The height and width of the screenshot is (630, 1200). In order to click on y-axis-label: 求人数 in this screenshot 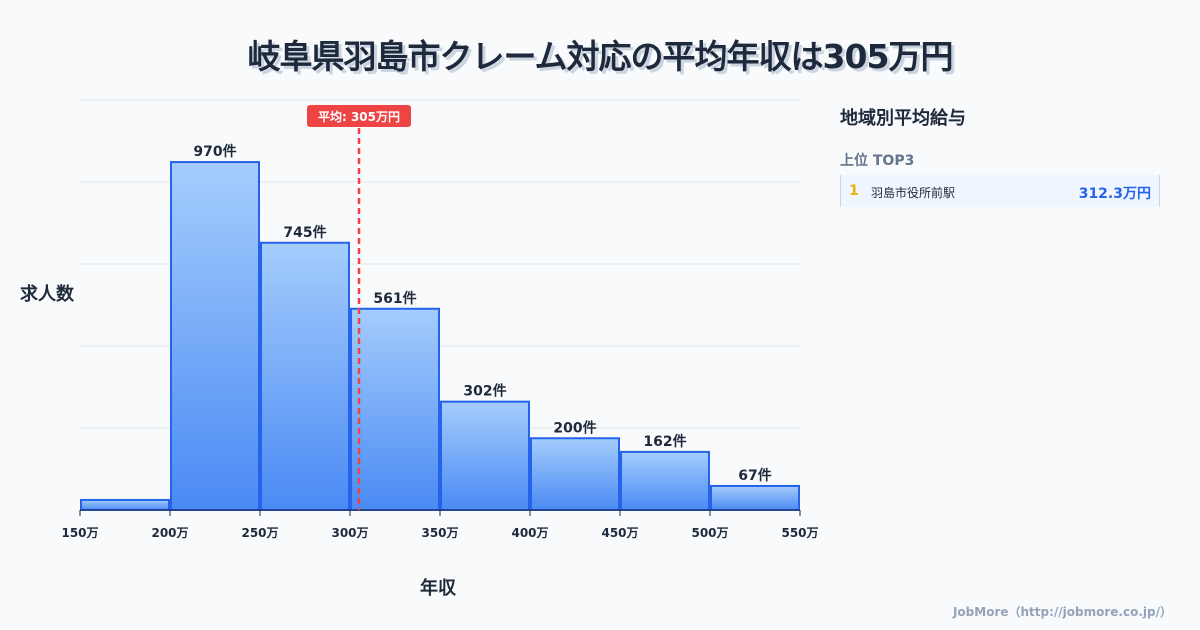, I will do `click(47, 294)`.